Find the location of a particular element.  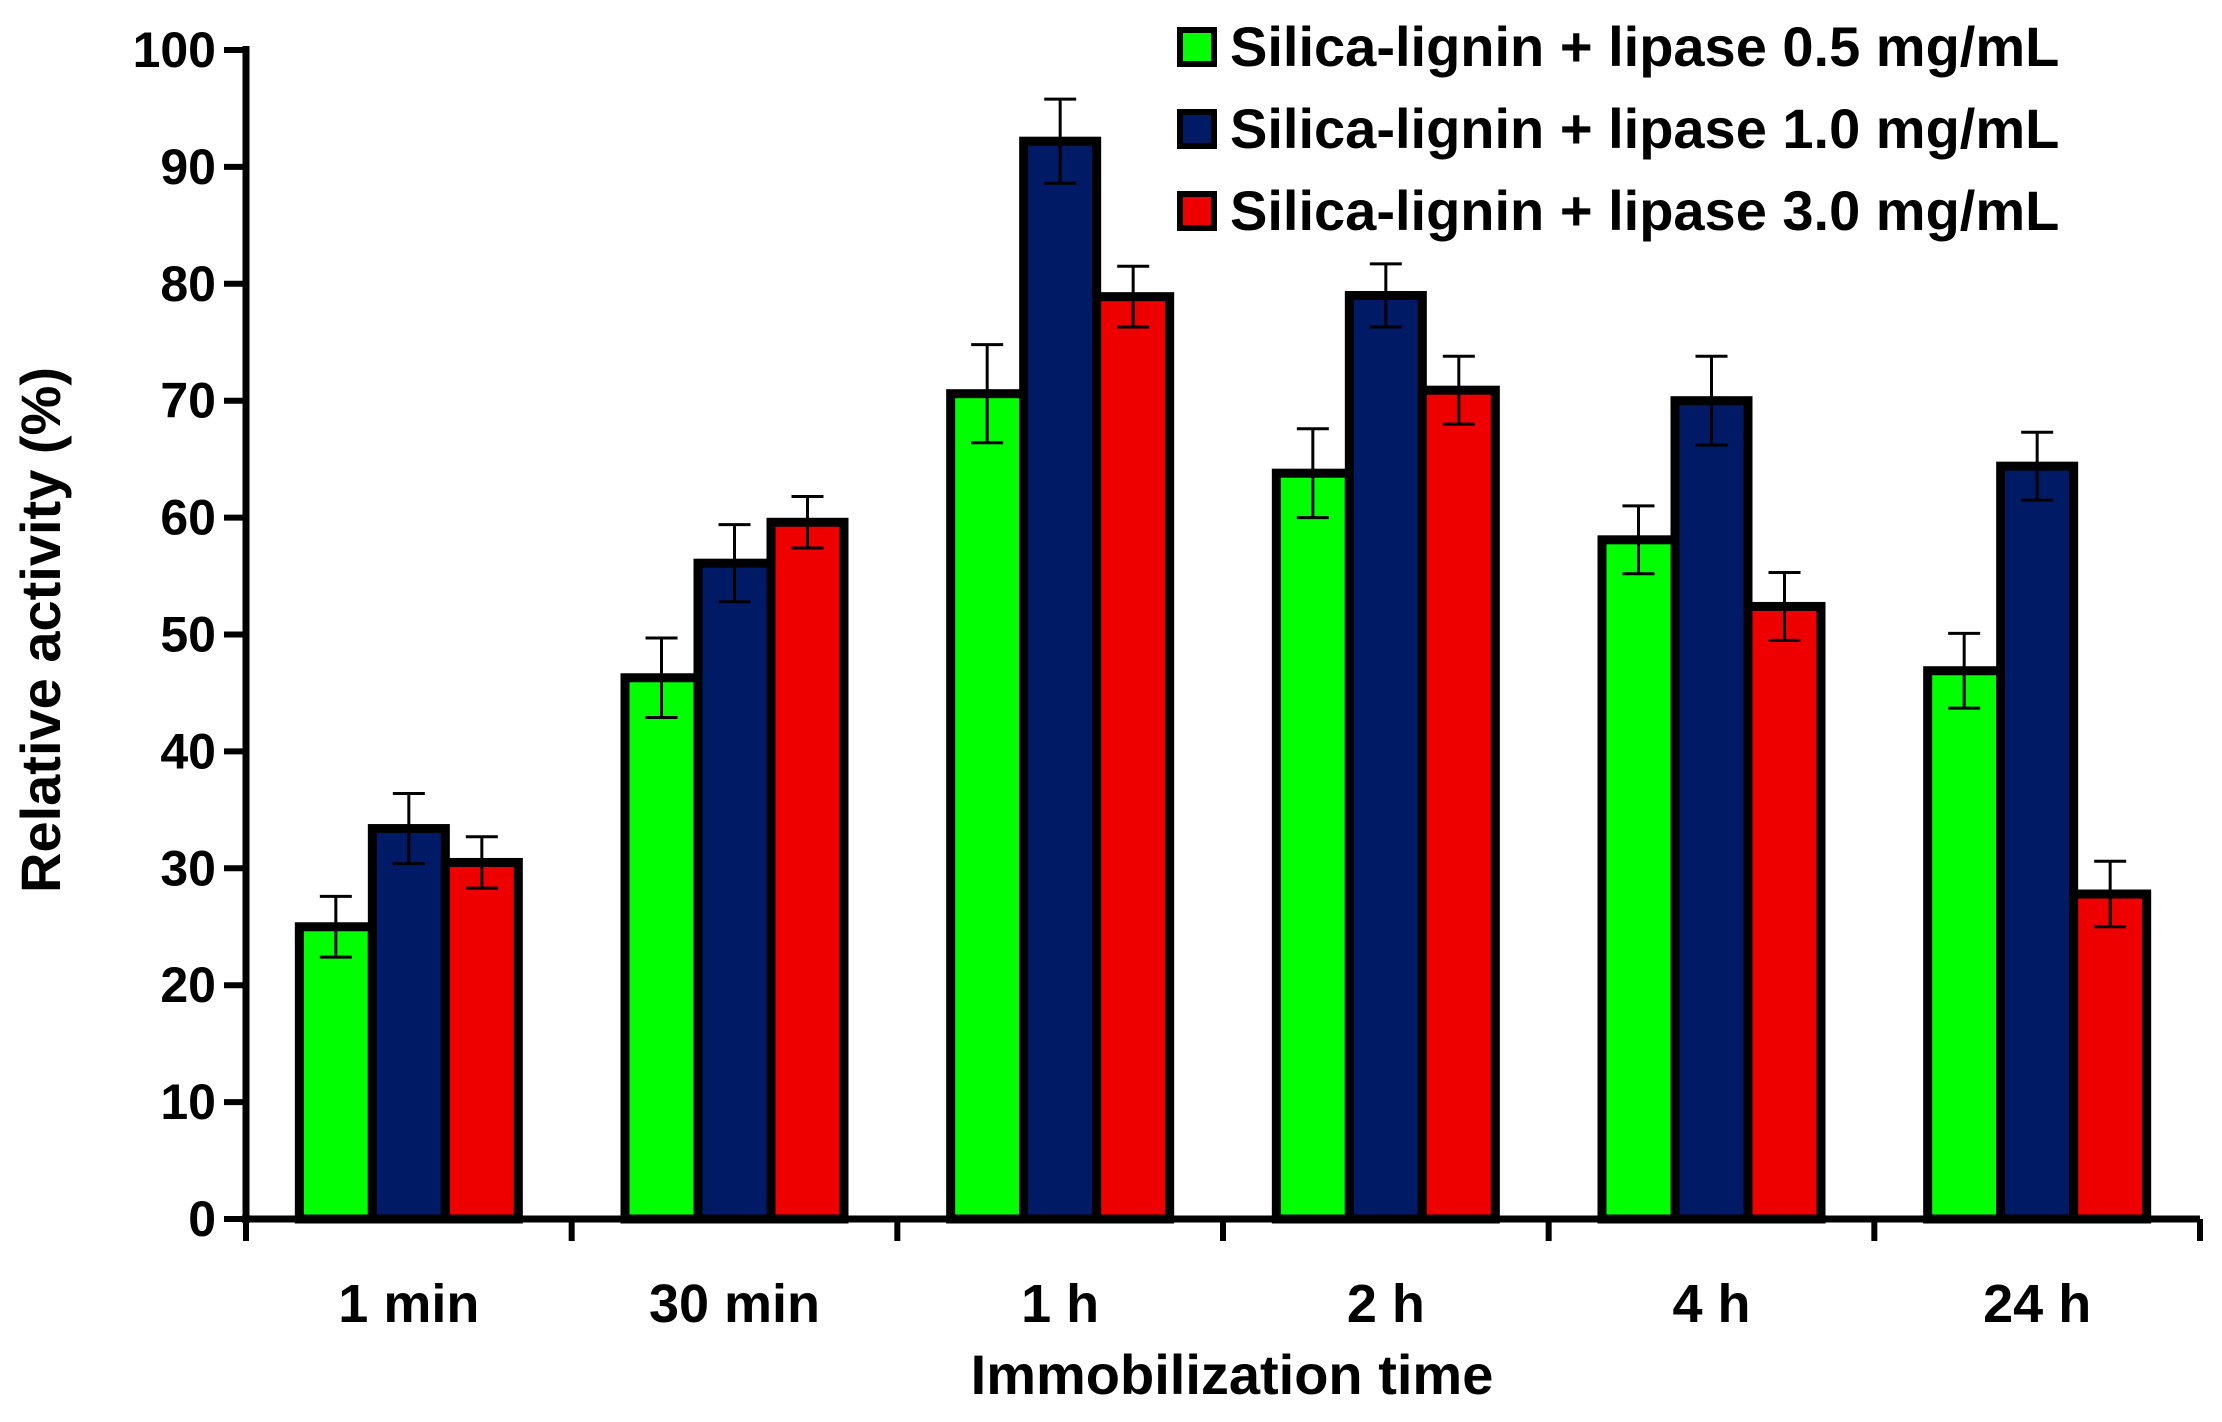

legend-label: Silica-lignin + lipase 3.0 mg/mL is located at coordinates (1644, 210).